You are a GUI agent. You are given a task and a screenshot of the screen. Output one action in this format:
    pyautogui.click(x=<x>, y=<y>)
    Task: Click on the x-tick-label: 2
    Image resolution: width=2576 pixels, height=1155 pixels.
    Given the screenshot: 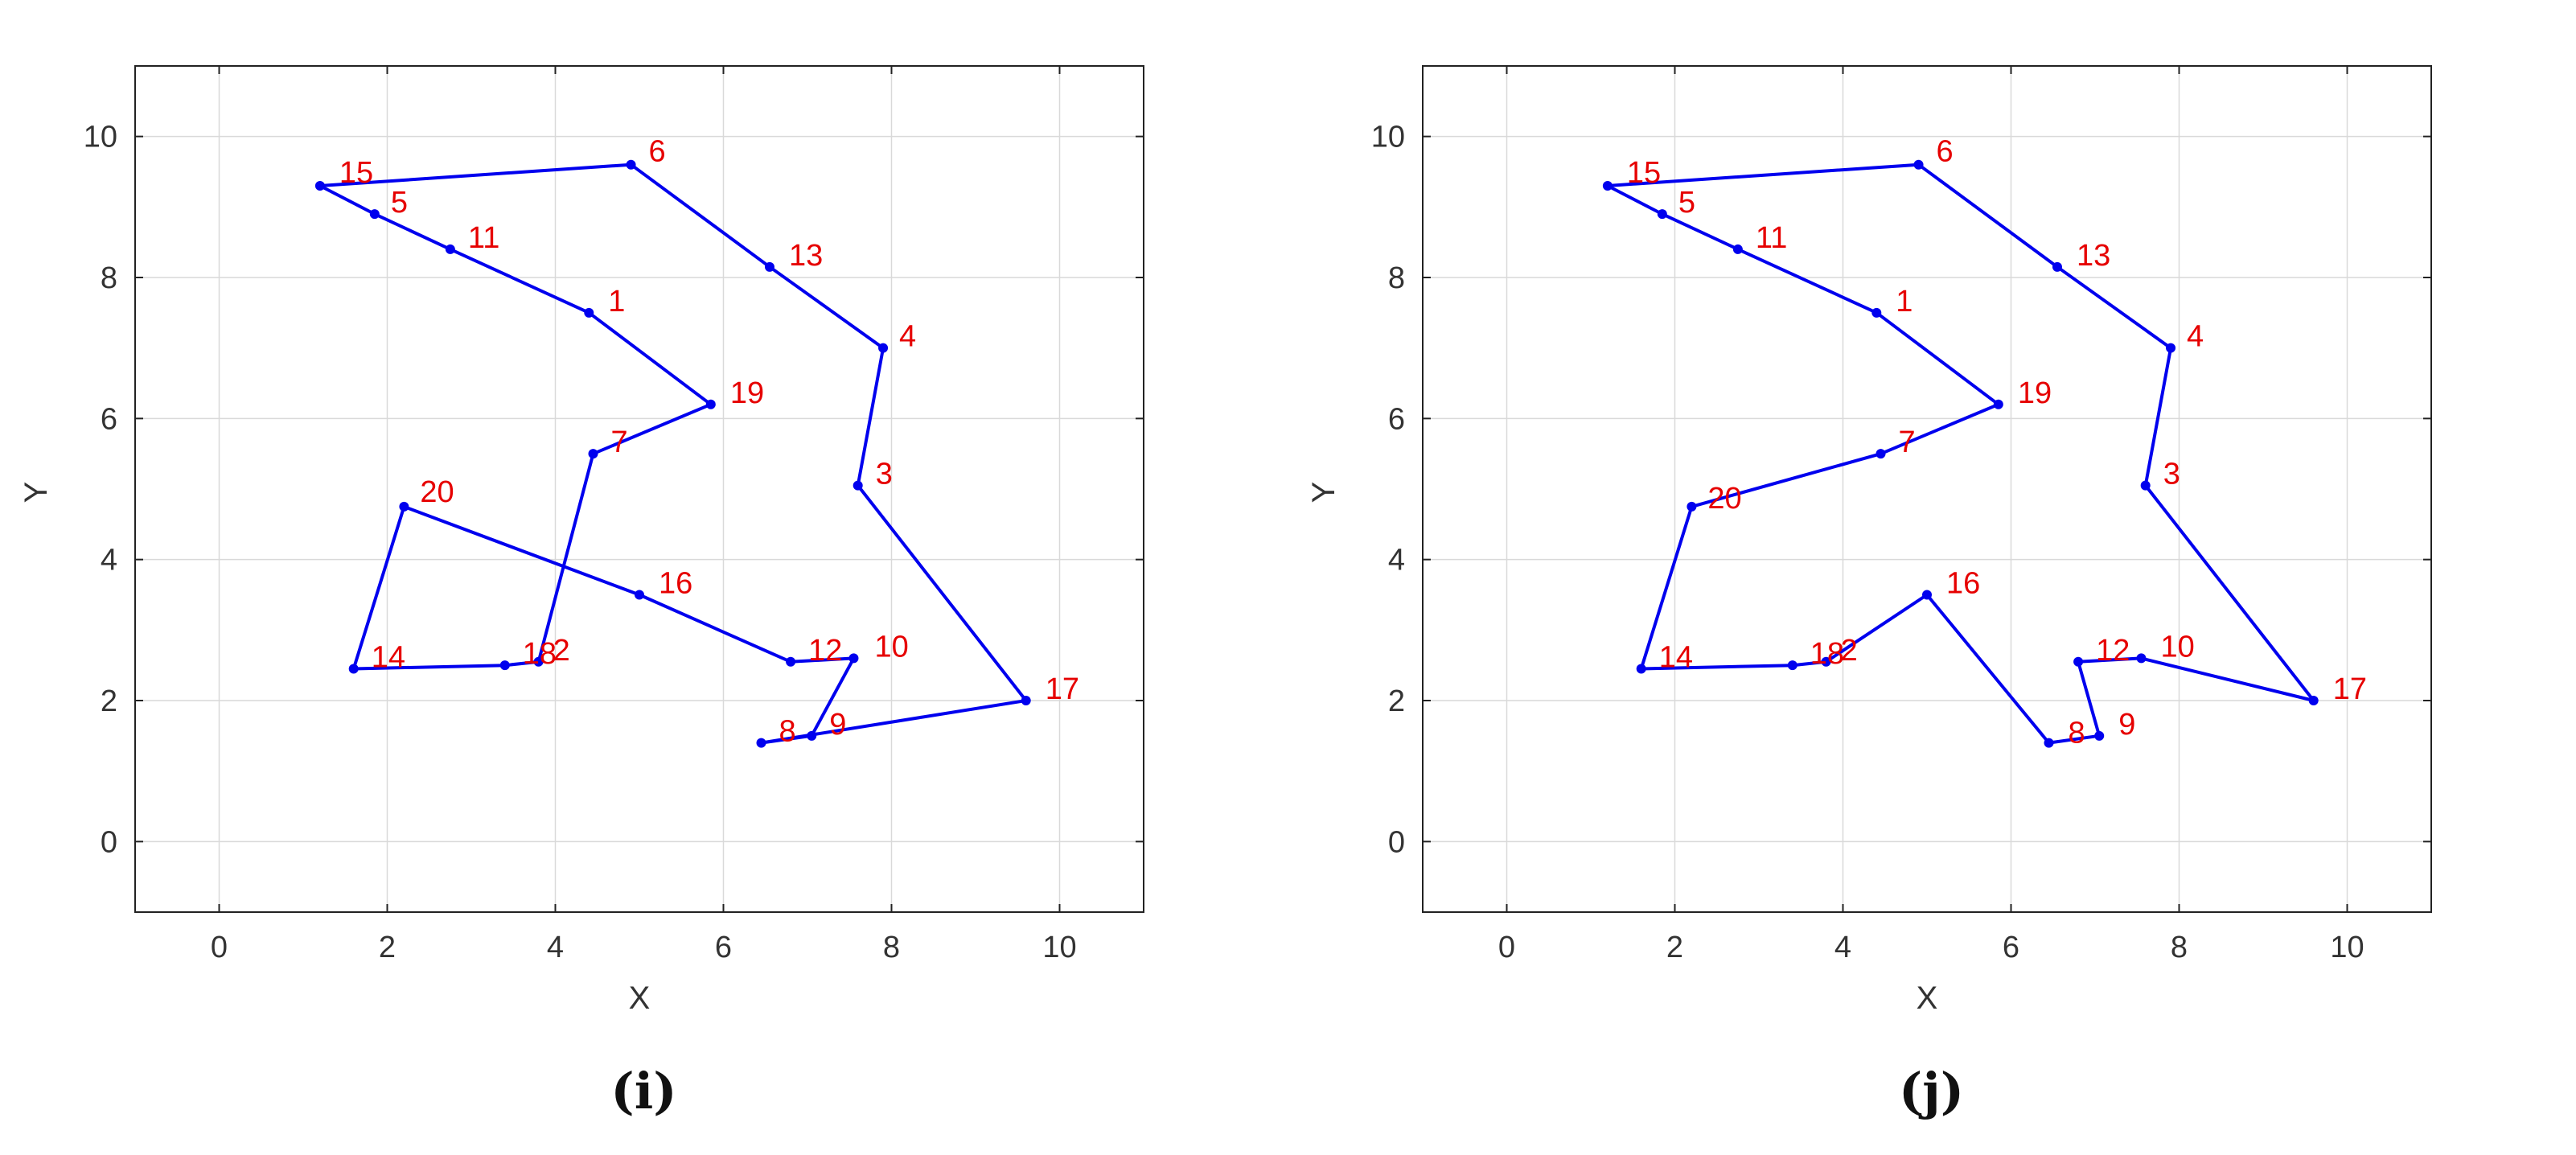 What is the action you would take?
    pyautogui.click(x=387, y=947)
    